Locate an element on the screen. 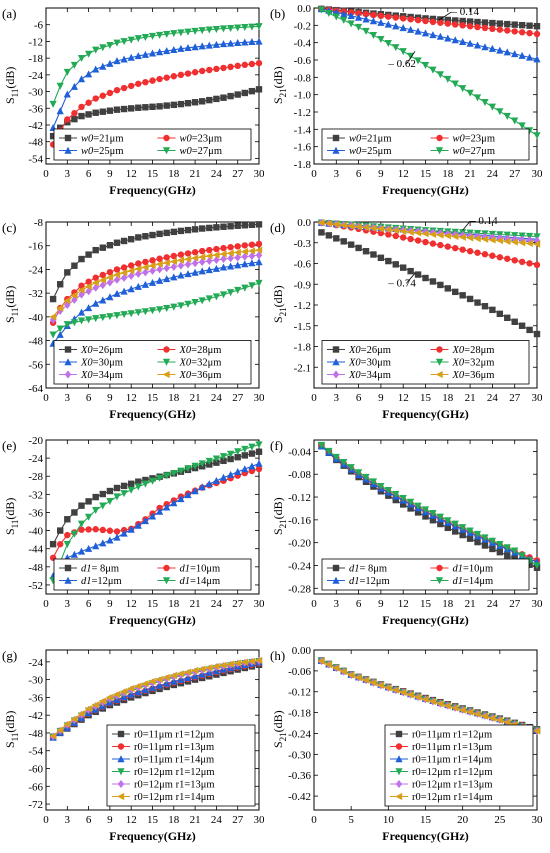 This screenshot has width=550, height=853. y-tick-label: -0.12 is located at coordinates (299, 693).